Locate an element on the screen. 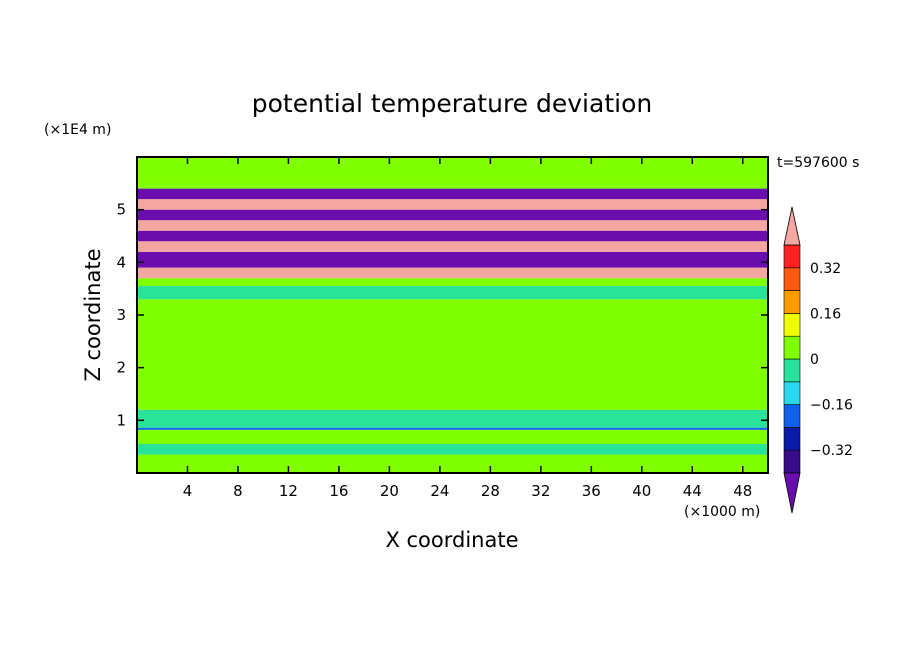 Image resolution: width=904 pixels, height=658 pixels. x-tick-label: 32 is located at coordinates (540, 491).